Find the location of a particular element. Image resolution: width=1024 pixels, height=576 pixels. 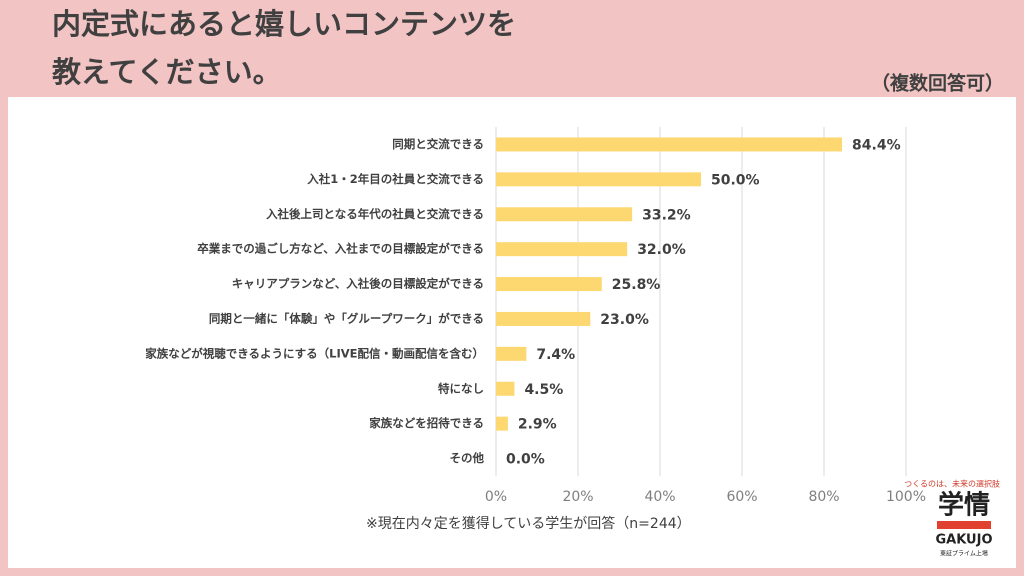

y-tick-label: キャリアプランなど、入社後の目標設定ができる is located at coordinates (358, 284).